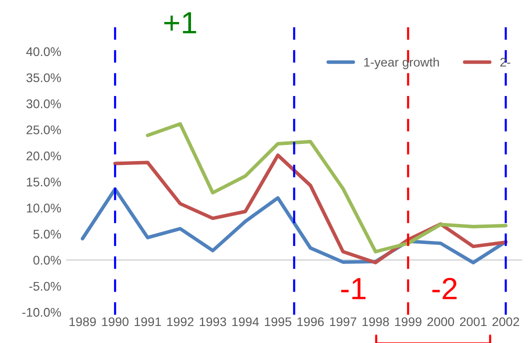 Image resolution: width=530 pixels, height=343 pixels. What do you see at coordinates (43, 77) in the screenshot?
I see `y-tick-label: 35.0%` at bounding box center [43, 77].